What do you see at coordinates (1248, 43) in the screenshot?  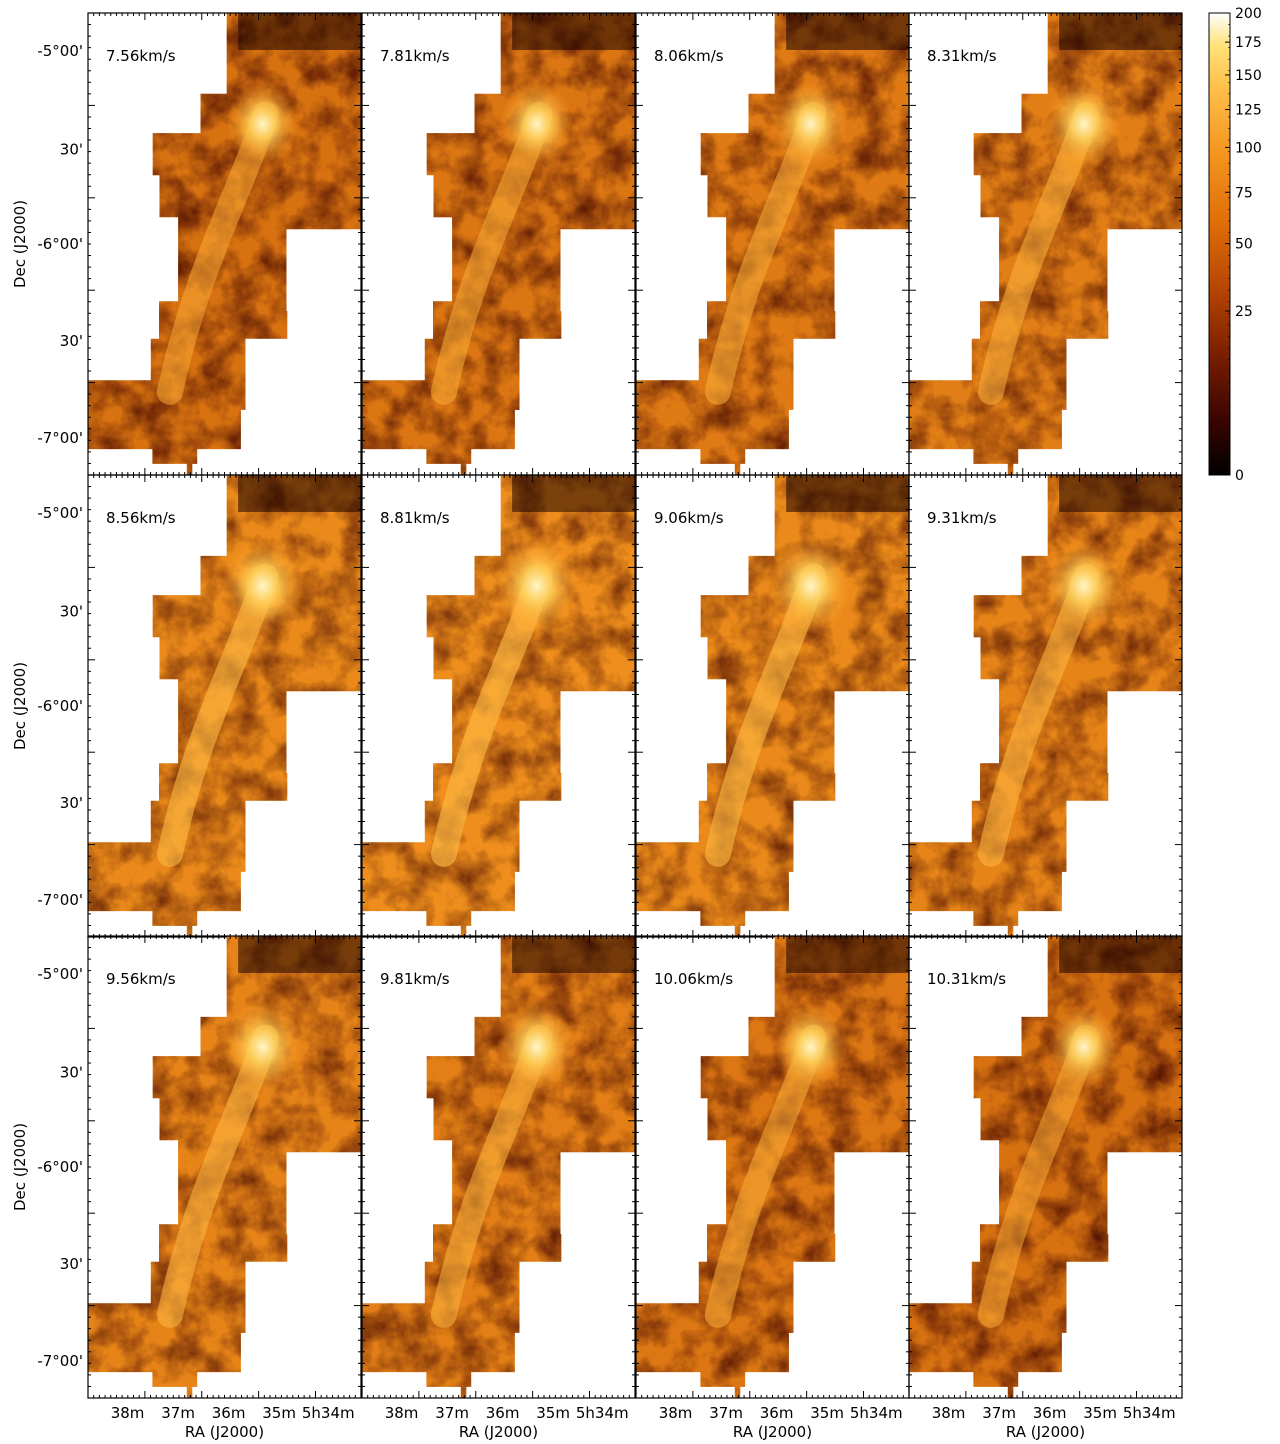 I see `colorbar-label: 175` at bounding box center [1248, 43].